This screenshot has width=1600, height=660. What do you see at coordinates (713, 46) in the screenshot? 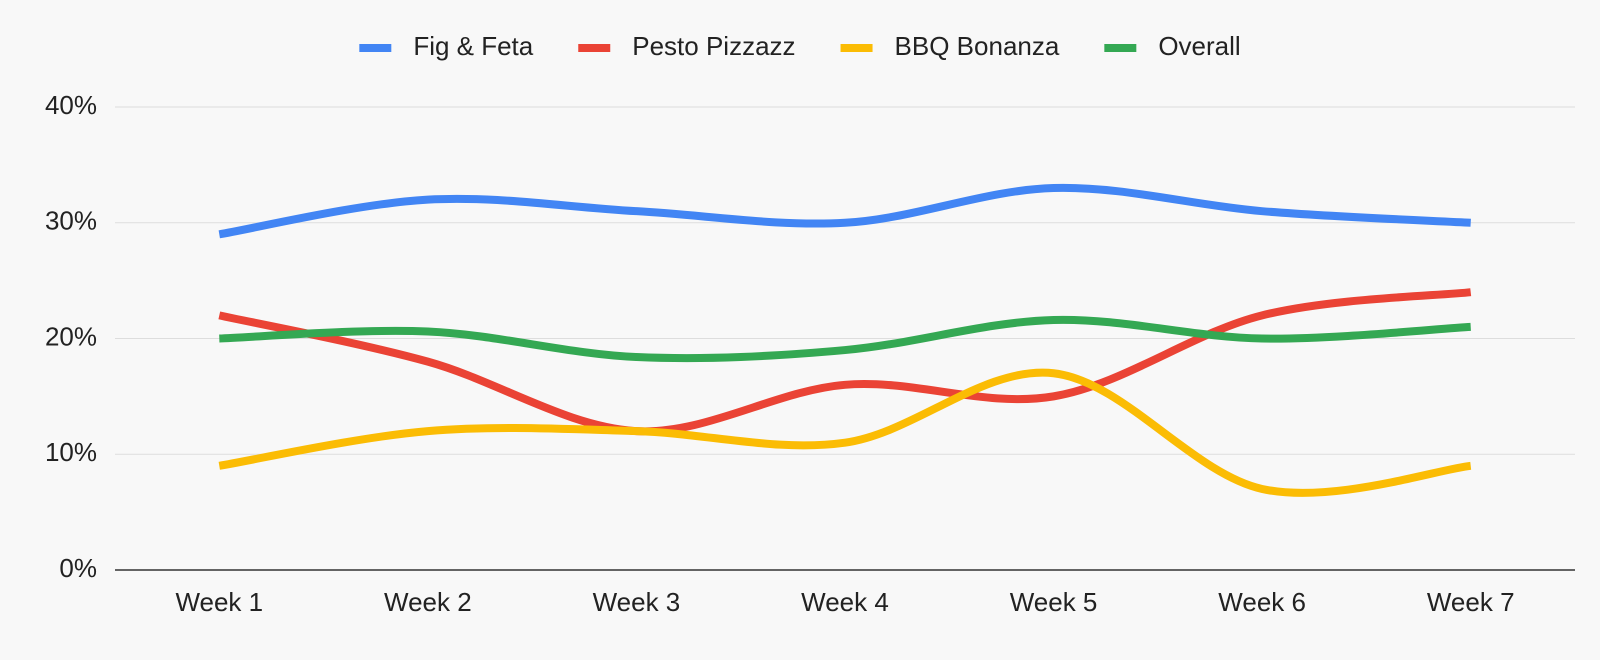
I see `legend-label: Pesto Pizzazz` at bounding box center [713, 46].